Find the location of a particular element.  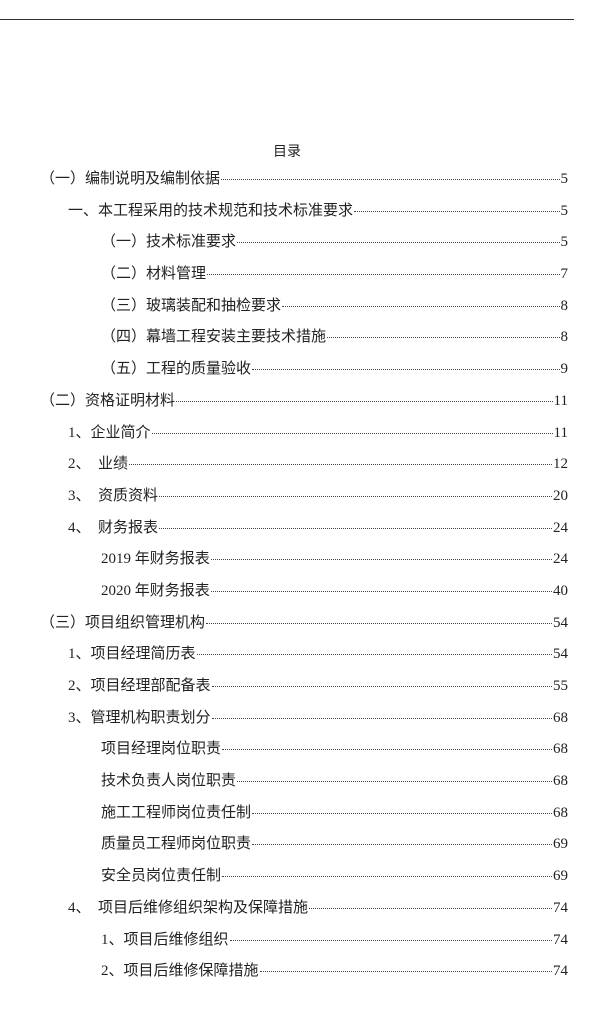

toc-entry: 项目经理岗位职责 68 is located at coordinates (284, 753).